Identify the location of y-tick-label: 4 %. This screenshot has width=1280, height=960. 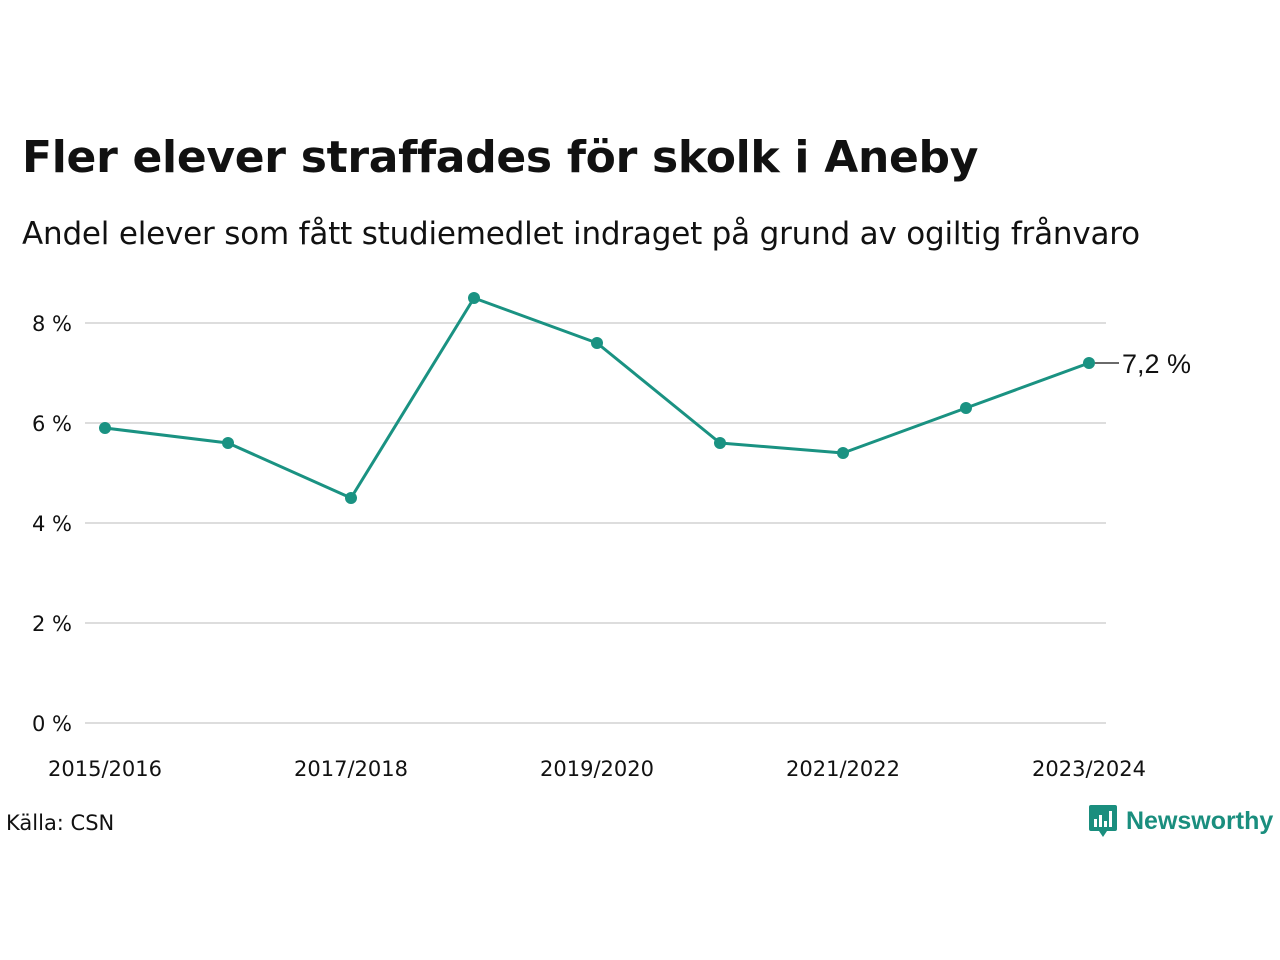
(52, 524).